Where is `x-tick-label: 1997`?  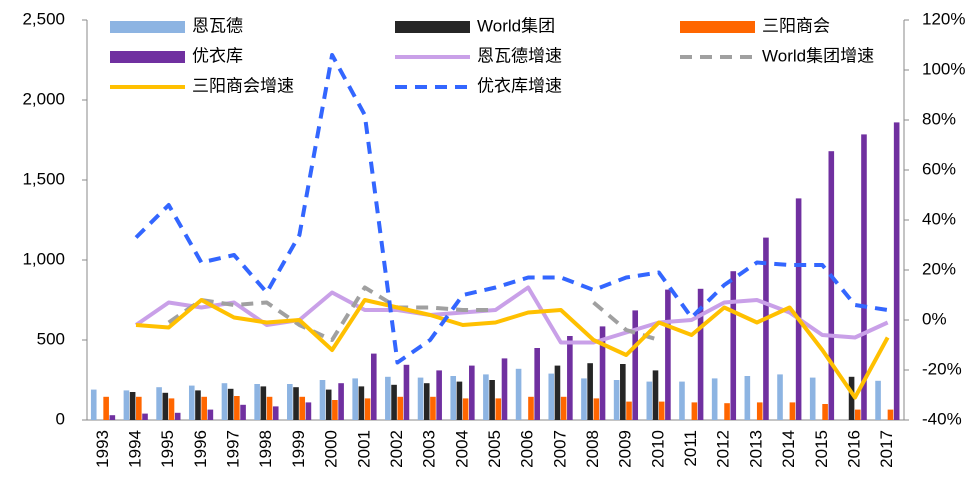
x-tick-label: 1997 is located at coordinates (233, 449).